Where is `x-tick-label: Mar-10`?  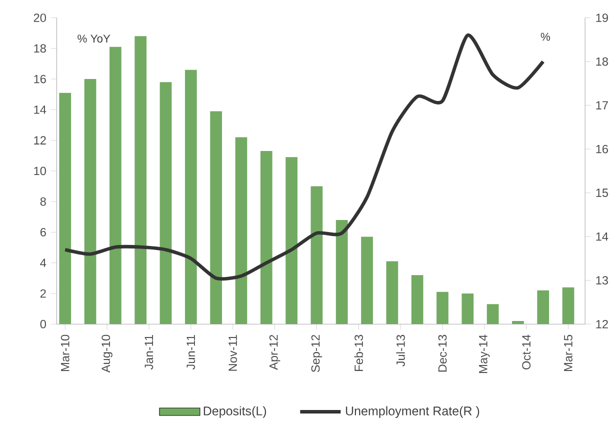 x-tick-label: Mar-10 is located at coordinates (65, 353).